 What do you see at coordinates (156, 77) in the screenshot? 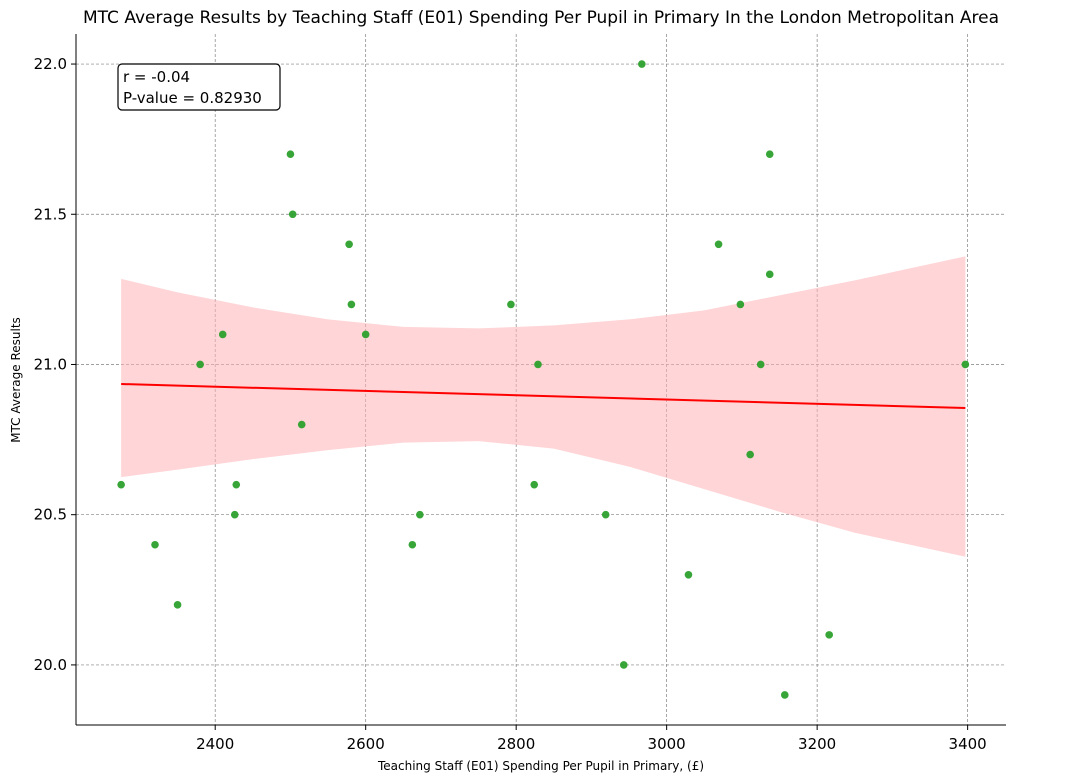
I see `correlation-text: r = -0.04` at bounding box center [156, 77].